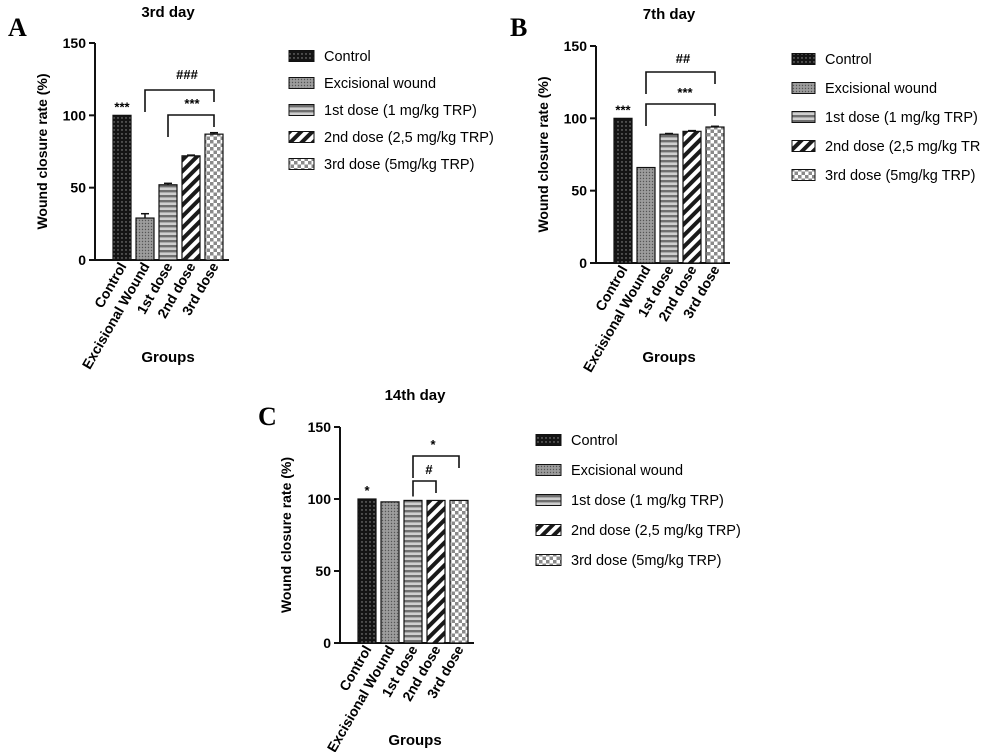  I want to click on panel-letter: B, so click(518, 27).